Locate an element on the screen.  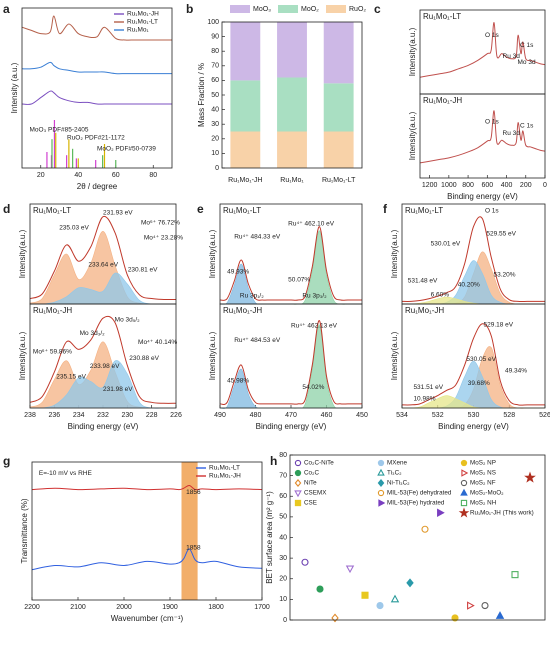
y-axis-label: BET surface area (m² g⁻¹) is located at coordinates (269, 537).